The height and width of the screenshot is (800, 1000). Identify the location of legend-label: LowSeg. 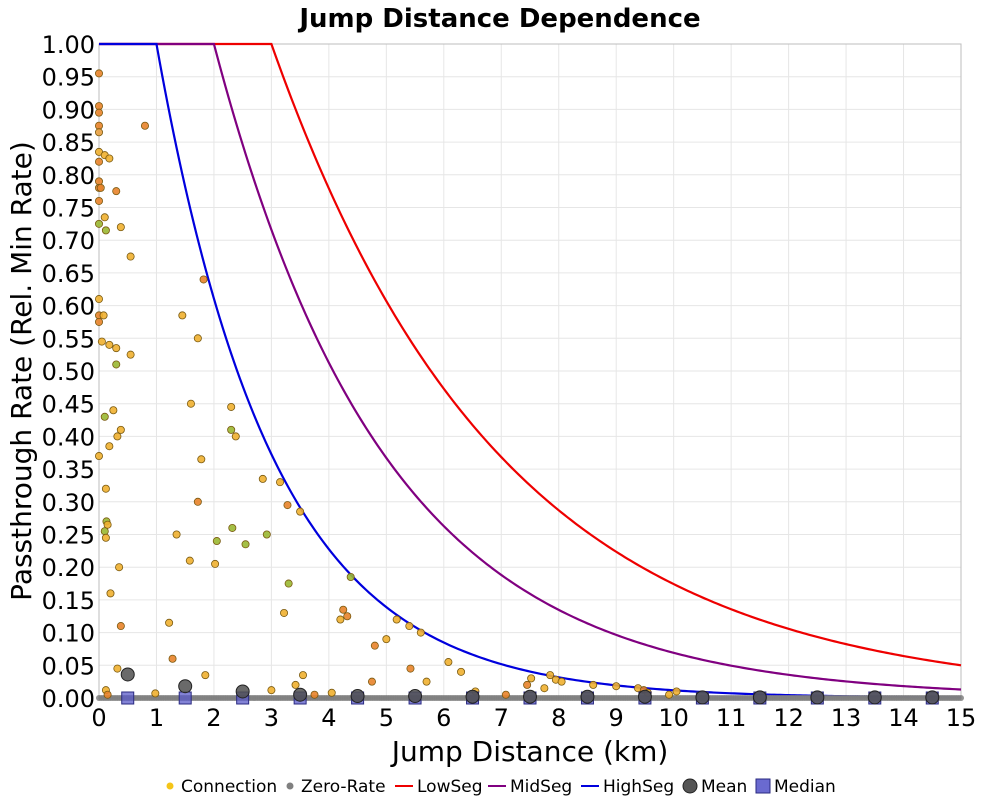
(450, 787).